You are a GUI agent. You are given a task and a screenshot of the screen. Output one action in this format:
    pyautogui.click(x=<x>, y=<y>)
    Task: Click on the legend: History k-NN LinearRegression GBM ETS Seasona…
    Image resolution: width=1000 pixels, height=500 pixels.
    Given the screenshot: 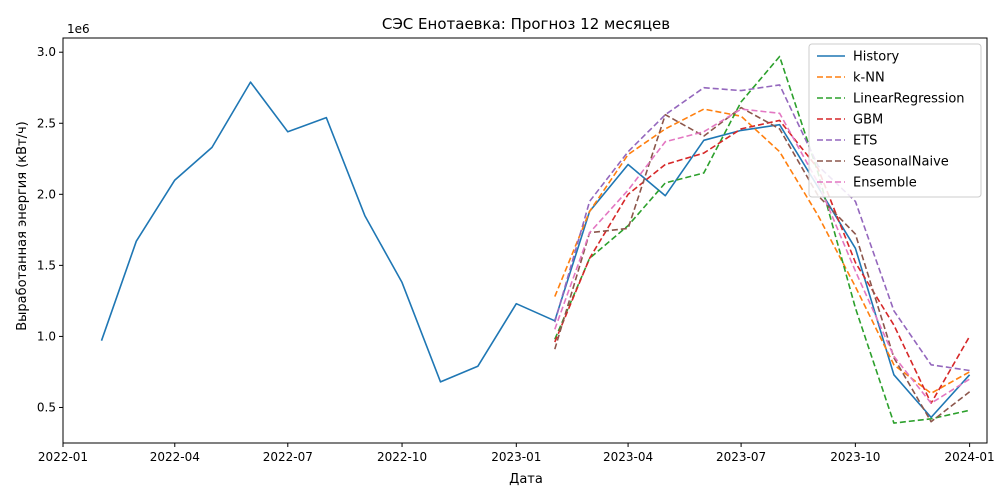 What is the action you would take?
    pyautogui.click(x=895, y=120)
    